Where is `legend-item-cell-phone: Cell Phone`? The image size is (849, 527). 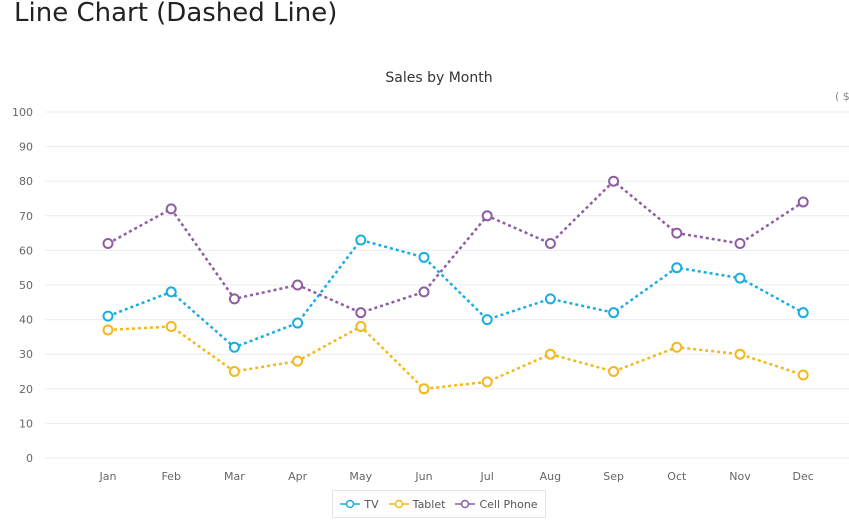 legend-item-cell-phone: Cell Phone is located at coordinates (496, 504).